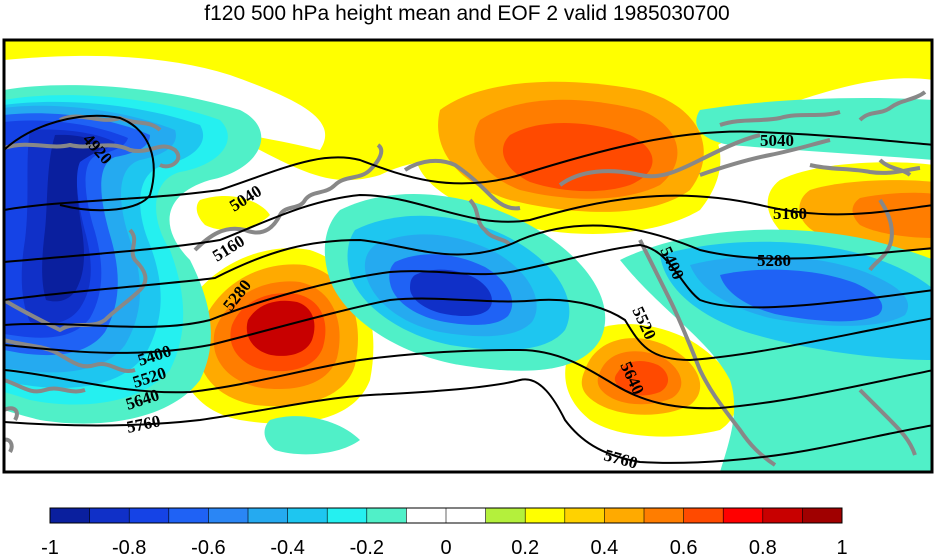 This screenshot has height=558, width=934. Describe the element at coordinates (287, 547) in the screenshot. I see `colorbar-tick-label: -0.4` at that location.